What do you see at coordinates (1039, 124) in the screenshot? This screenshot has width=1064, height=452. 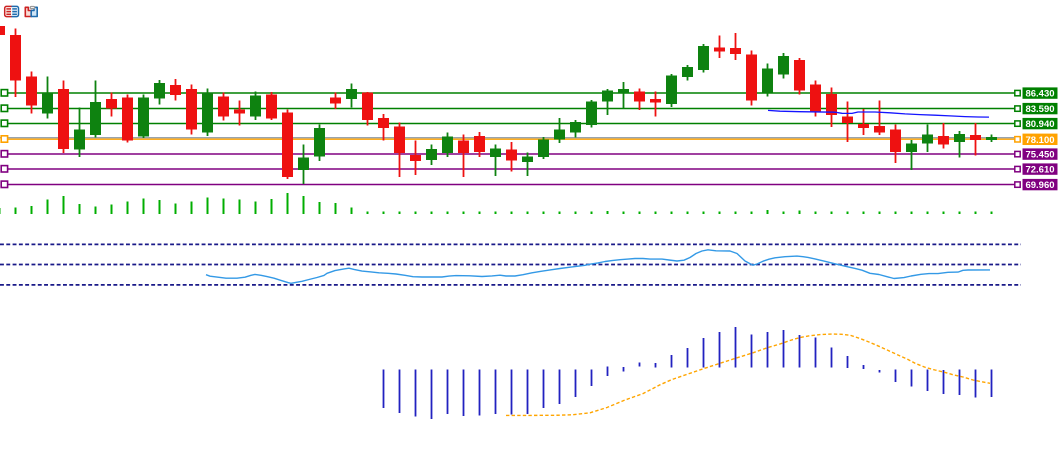 I see `svg-text: 80.940` at bounding box center [1039, 124].